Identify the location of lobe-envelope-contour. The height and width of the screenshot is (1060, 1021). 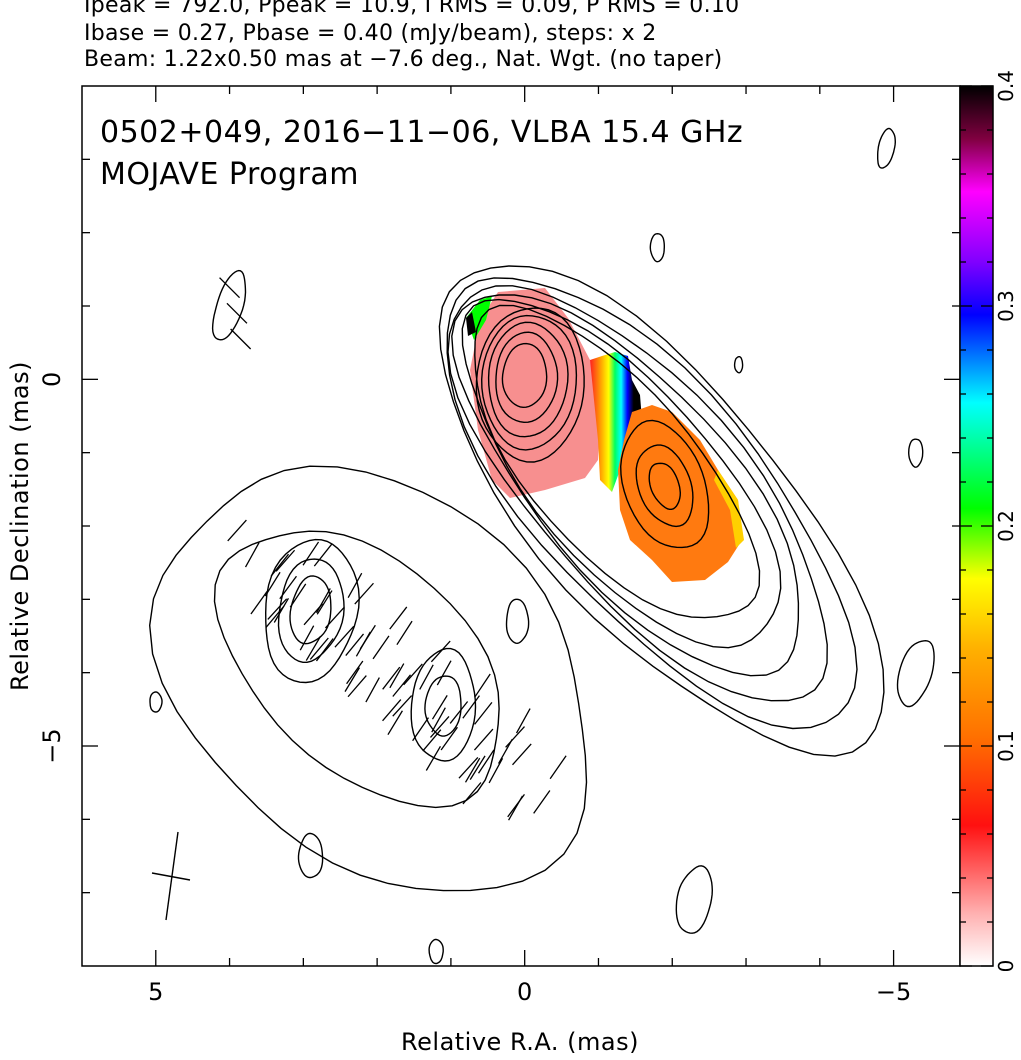
(356, 669).